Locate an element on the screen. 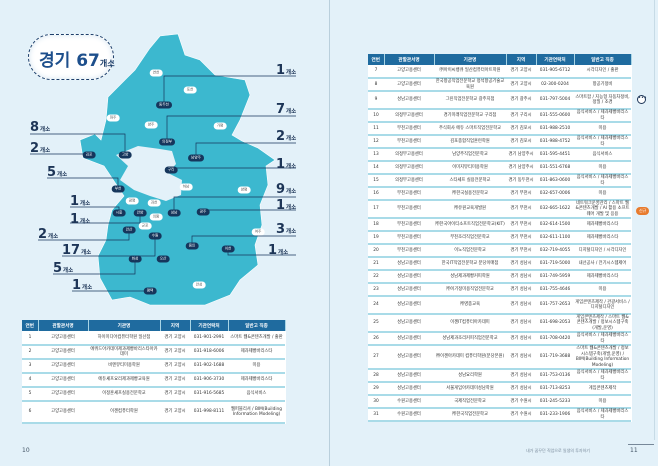  count-value: 2 is located at coordinates (35, 148).